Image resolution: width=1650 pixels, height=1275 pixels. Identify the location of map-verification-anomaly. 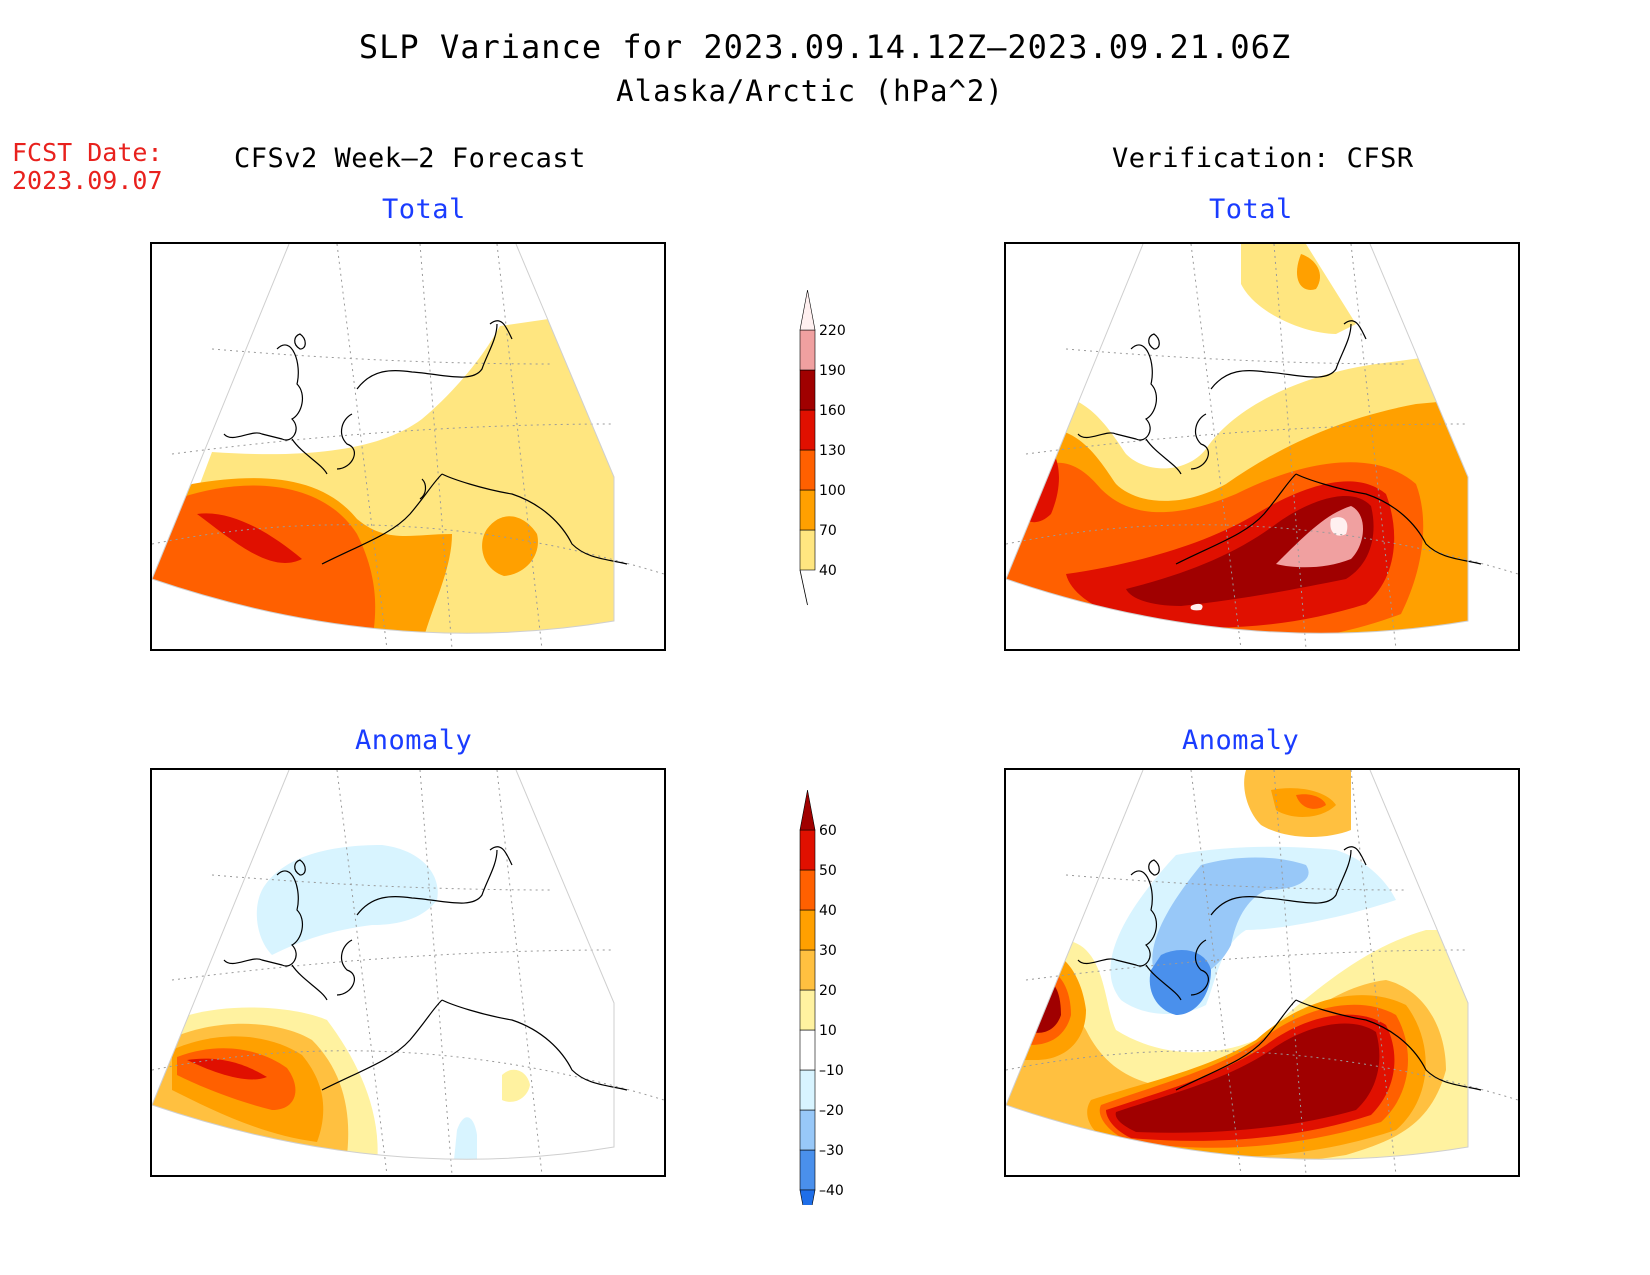
(1262, 972).